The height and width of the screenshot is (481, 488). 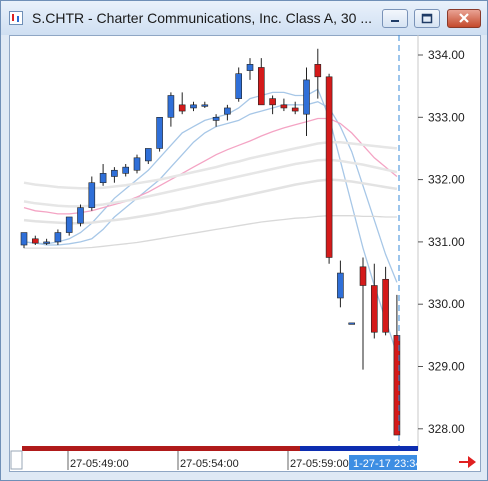 What do you see at coordinates (214, 458) in the screenshot?
I see `x-axis: 27-05:49:00 27-05:54:00 27-05:59:00` at bounding box center [214, 458].